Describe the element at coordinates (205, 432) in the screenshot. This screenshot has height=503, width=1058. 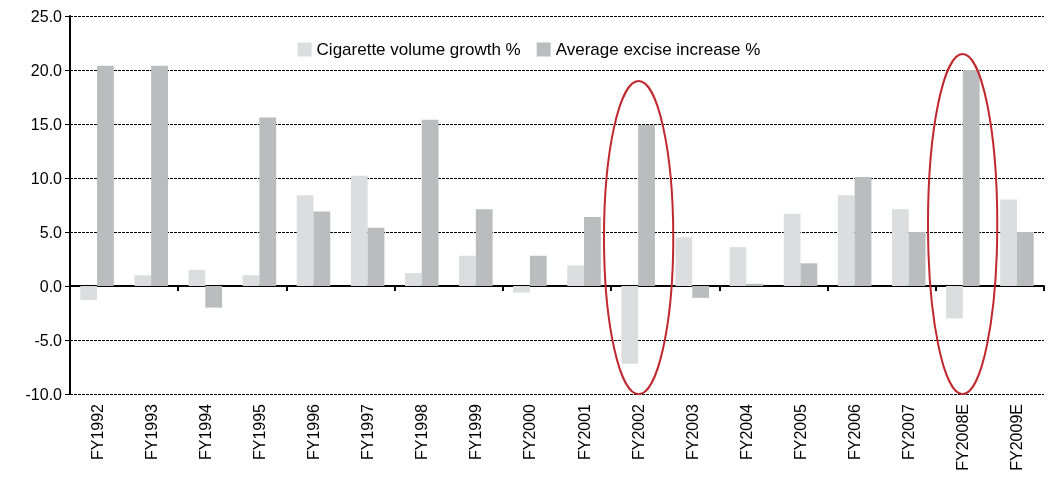
I see `x-tick-label: FY1994` at that location.